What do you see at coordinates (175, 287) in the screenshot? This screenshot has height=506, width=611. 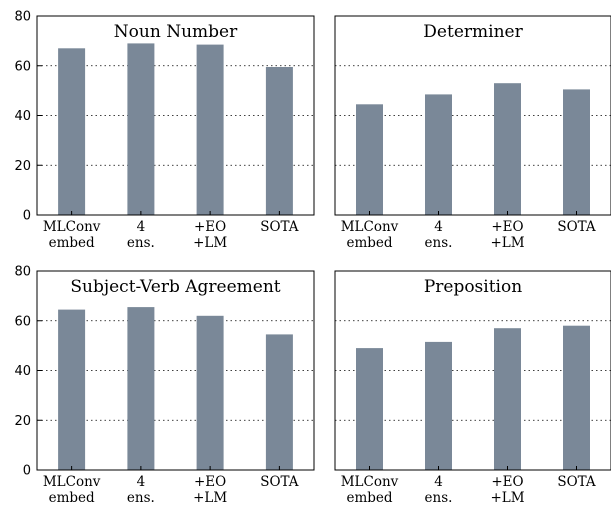 I see `chart-title: Subject-Verb Agreement` at bounding box center [175, 287].